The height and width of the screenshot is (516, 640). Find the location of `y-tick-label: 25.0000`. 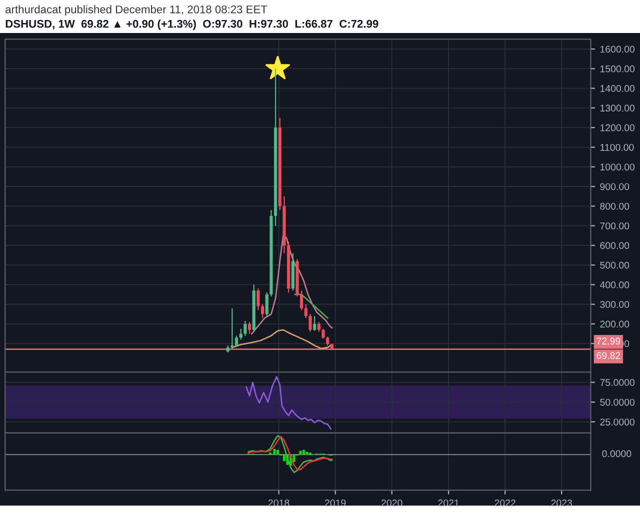

y-tick-label: 25.0000 is located at coordinates (617, 422).